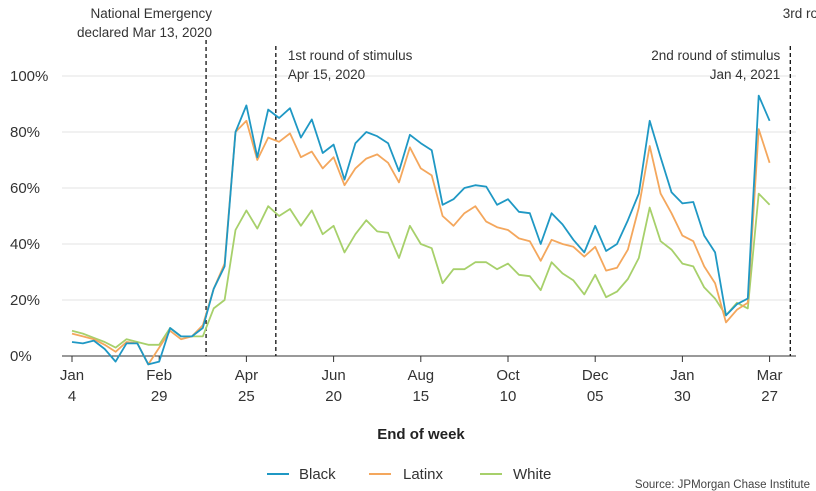 Image resolution: width=816 pixels, height=491 pixels. Describe the element at coordinates (770, 375) in the screenshot. I see `x-tick-month: Mar` at that location.